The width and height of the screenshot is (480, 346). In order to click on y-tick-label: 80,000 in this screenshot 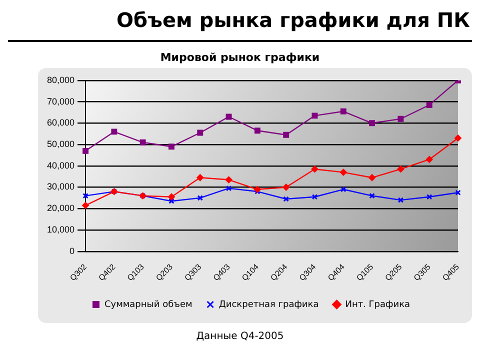, I will do `click(60, 79)`.